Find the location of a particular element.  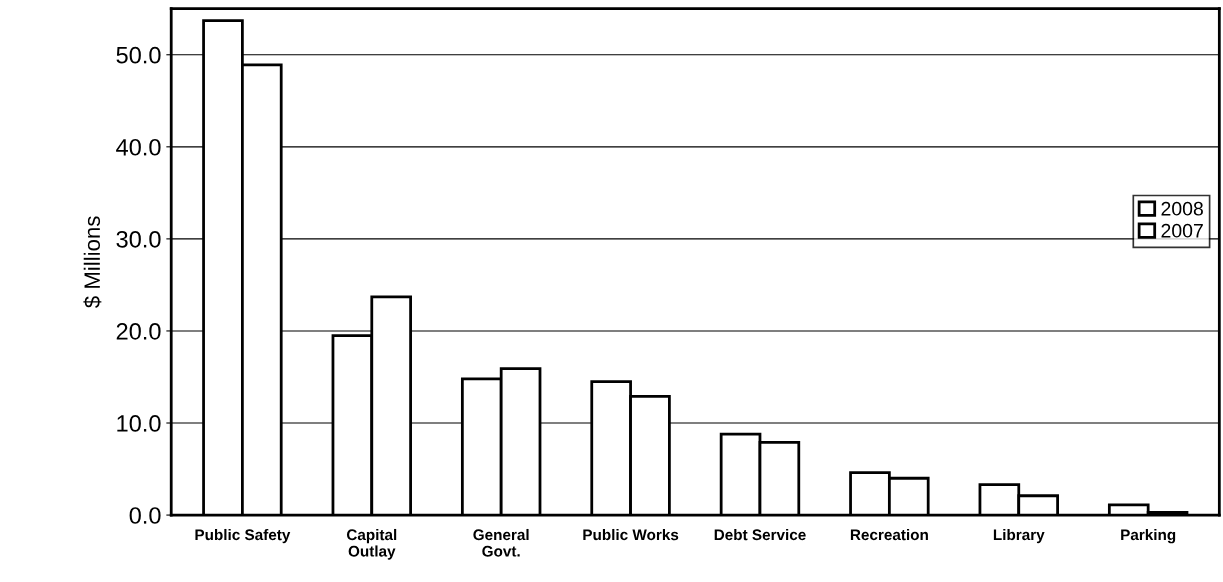

y-tick-label: 20.0 is located at coordinates (138, 331).